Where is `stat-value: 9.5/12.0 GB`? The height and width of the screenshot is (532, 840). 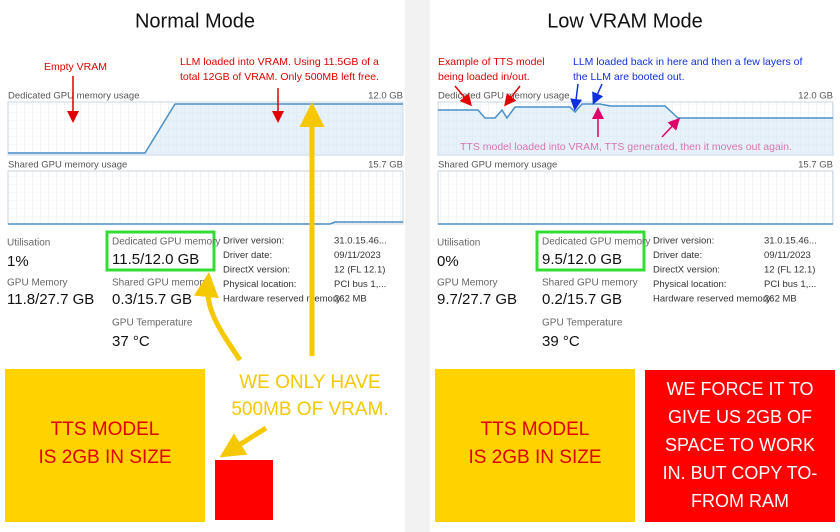 stat-value: 9.5/12.0 GB is located at coordinates (582, 259).